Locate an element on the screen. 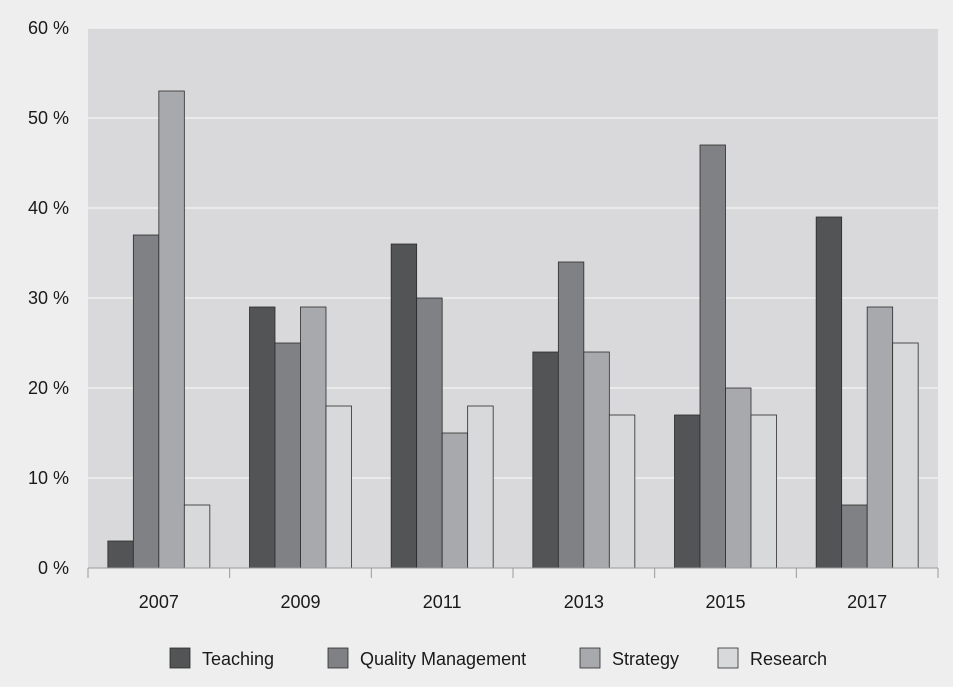 This screenshot has width=953, height=687. bar-teaching-2011 is located at coordinates (404, 406).